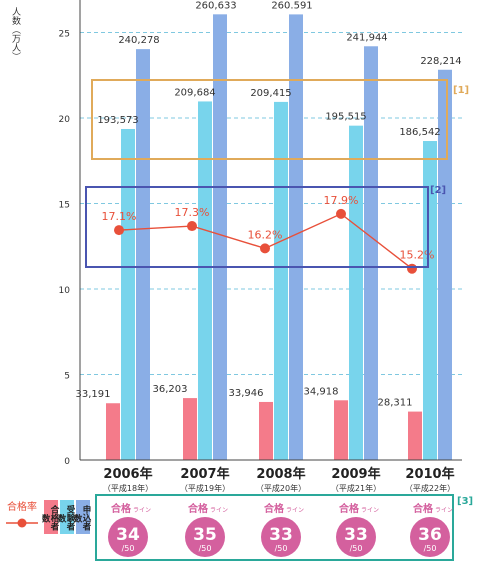  Describe the element at coordinates (93, 394) in the screenshot. I see `data-label: 33,191` at that location.